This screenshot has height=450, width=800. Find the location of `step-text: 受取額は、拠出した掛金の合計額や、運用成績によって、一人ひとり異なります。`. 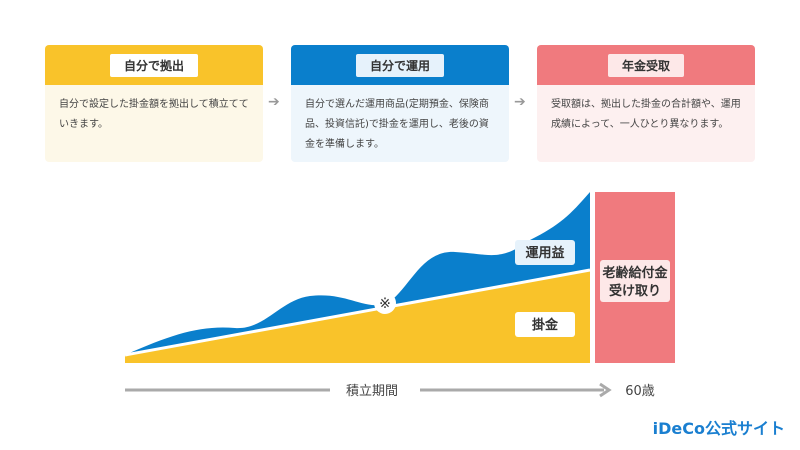

step-text: 受取額は、拠出した掛金の合計額や、運用成績によって、一人ひとり異なります。 is located at coordinates (646, 114).